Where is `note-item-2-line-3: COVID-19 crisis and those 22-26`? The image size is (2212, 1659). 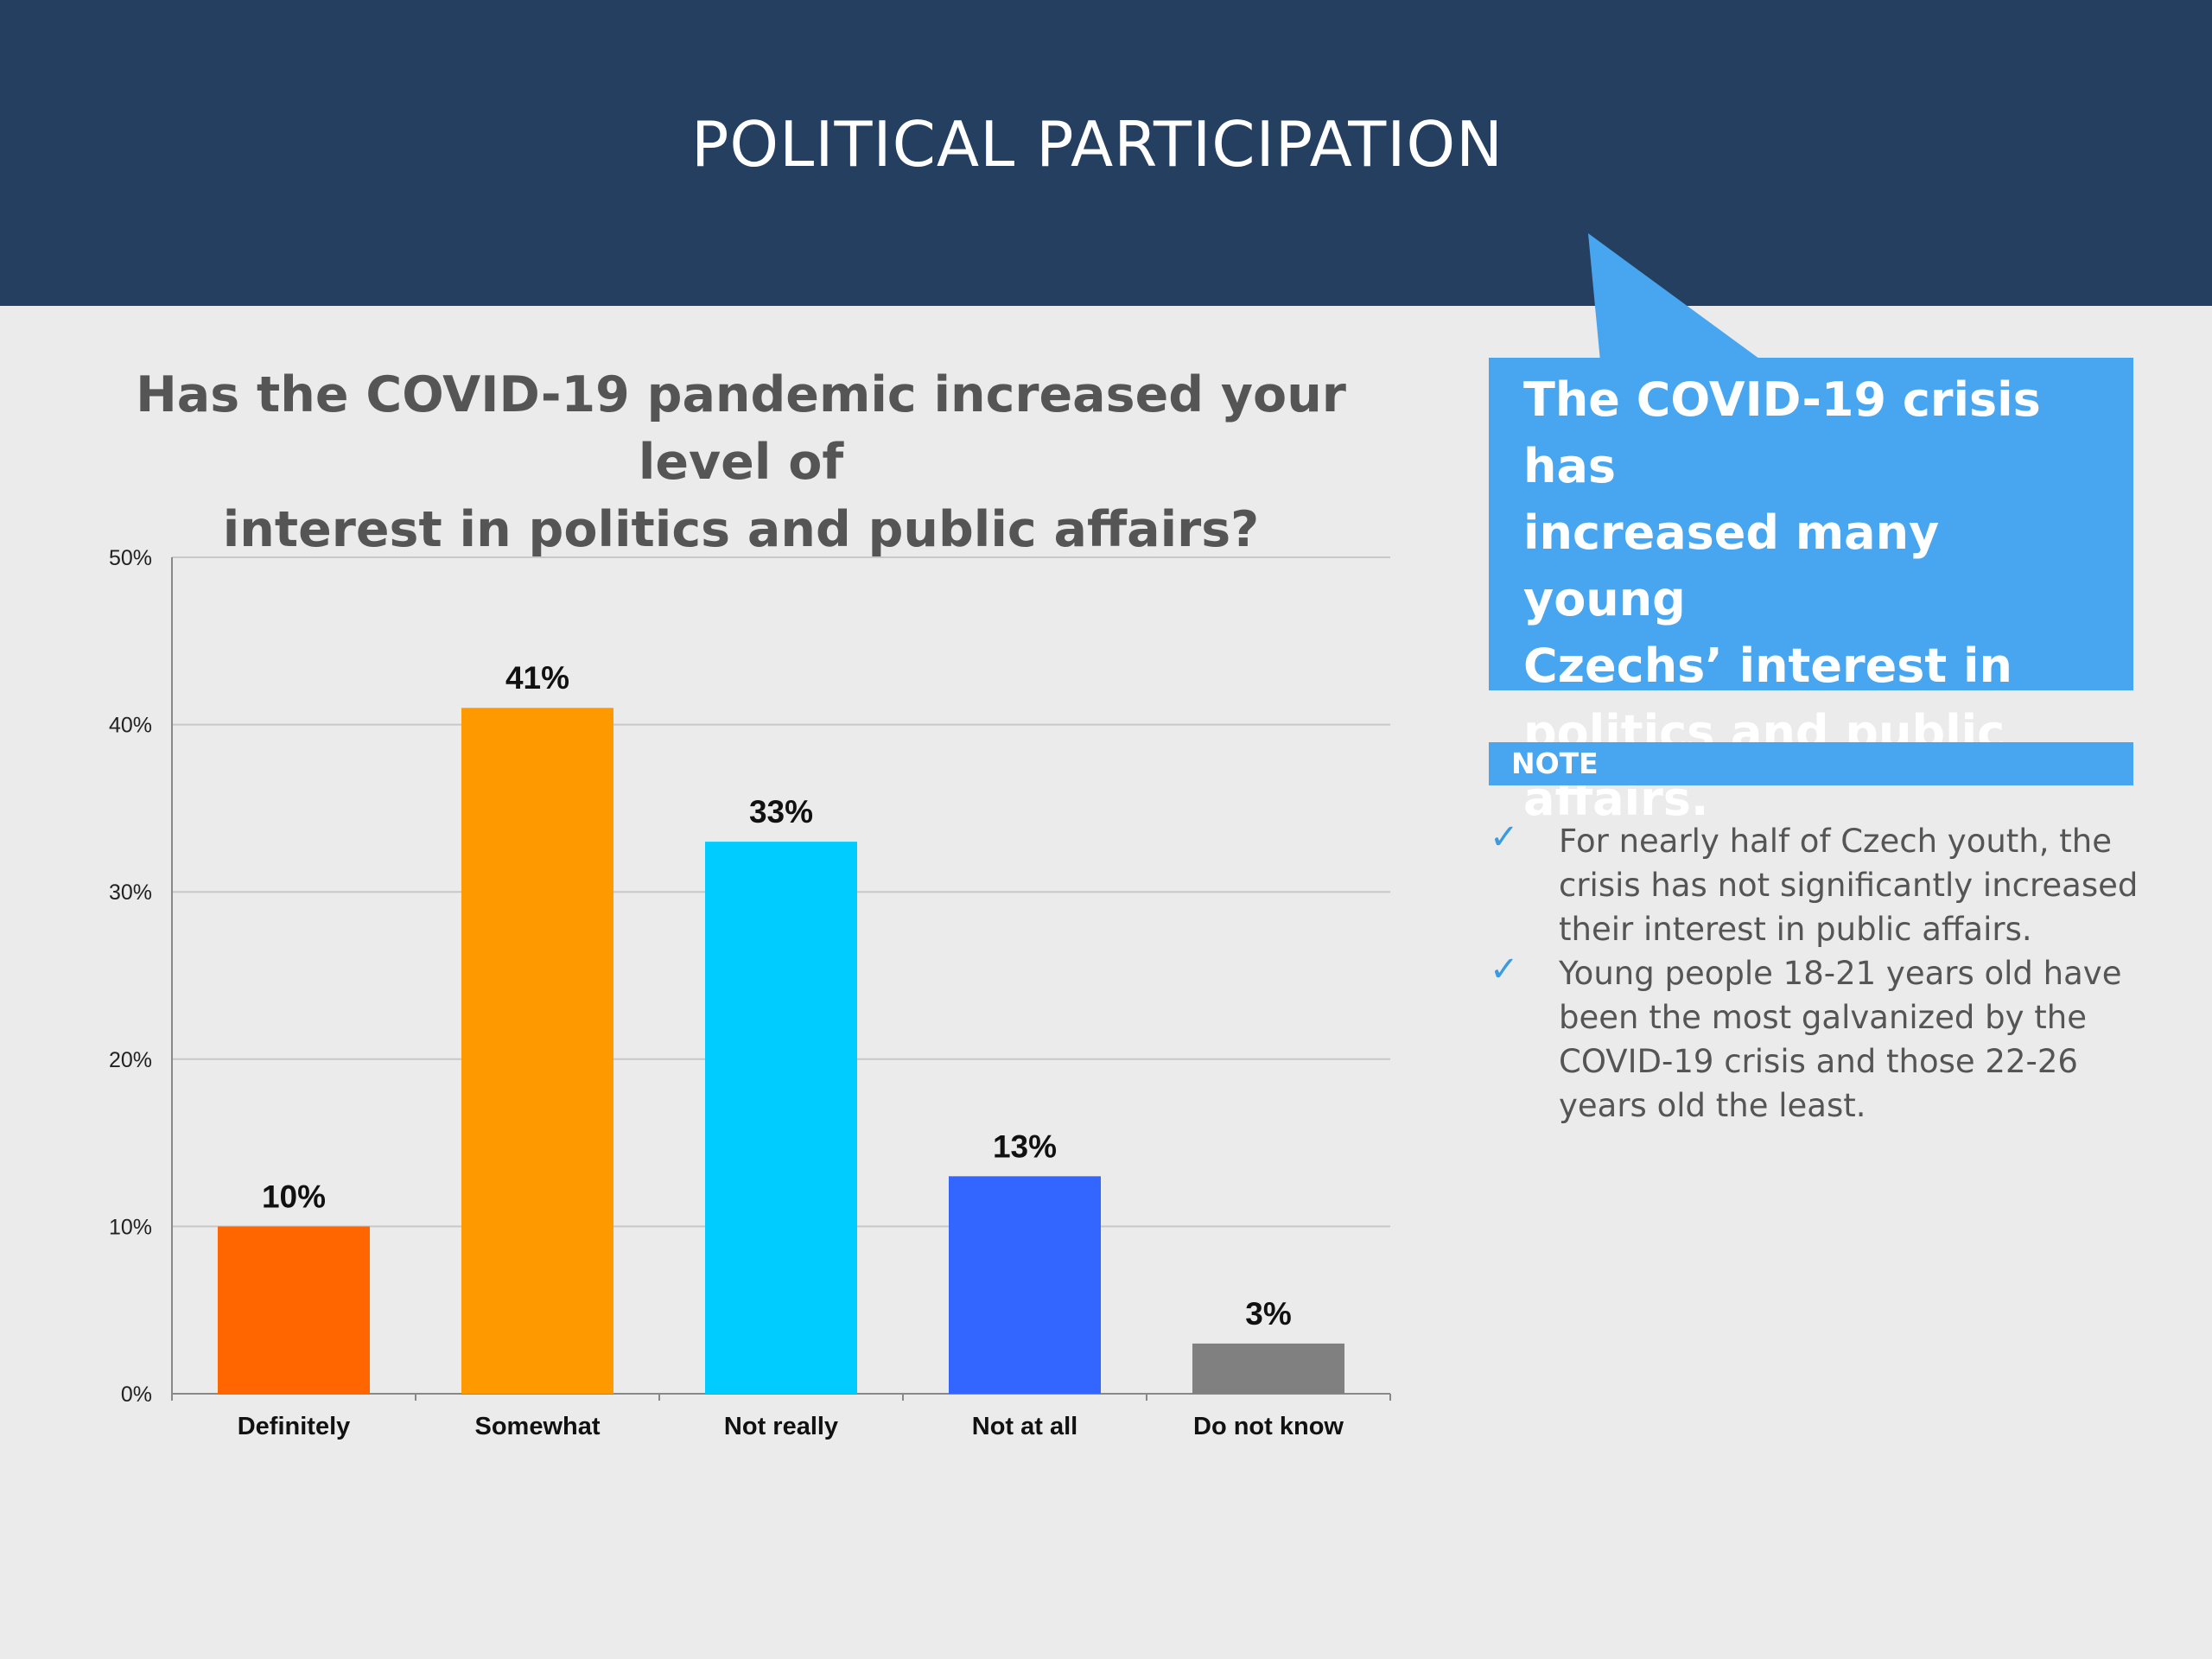
note-item-2-line-3: COVID-19 crisis and those 22-26 is located at coordinates (1819, 1061).